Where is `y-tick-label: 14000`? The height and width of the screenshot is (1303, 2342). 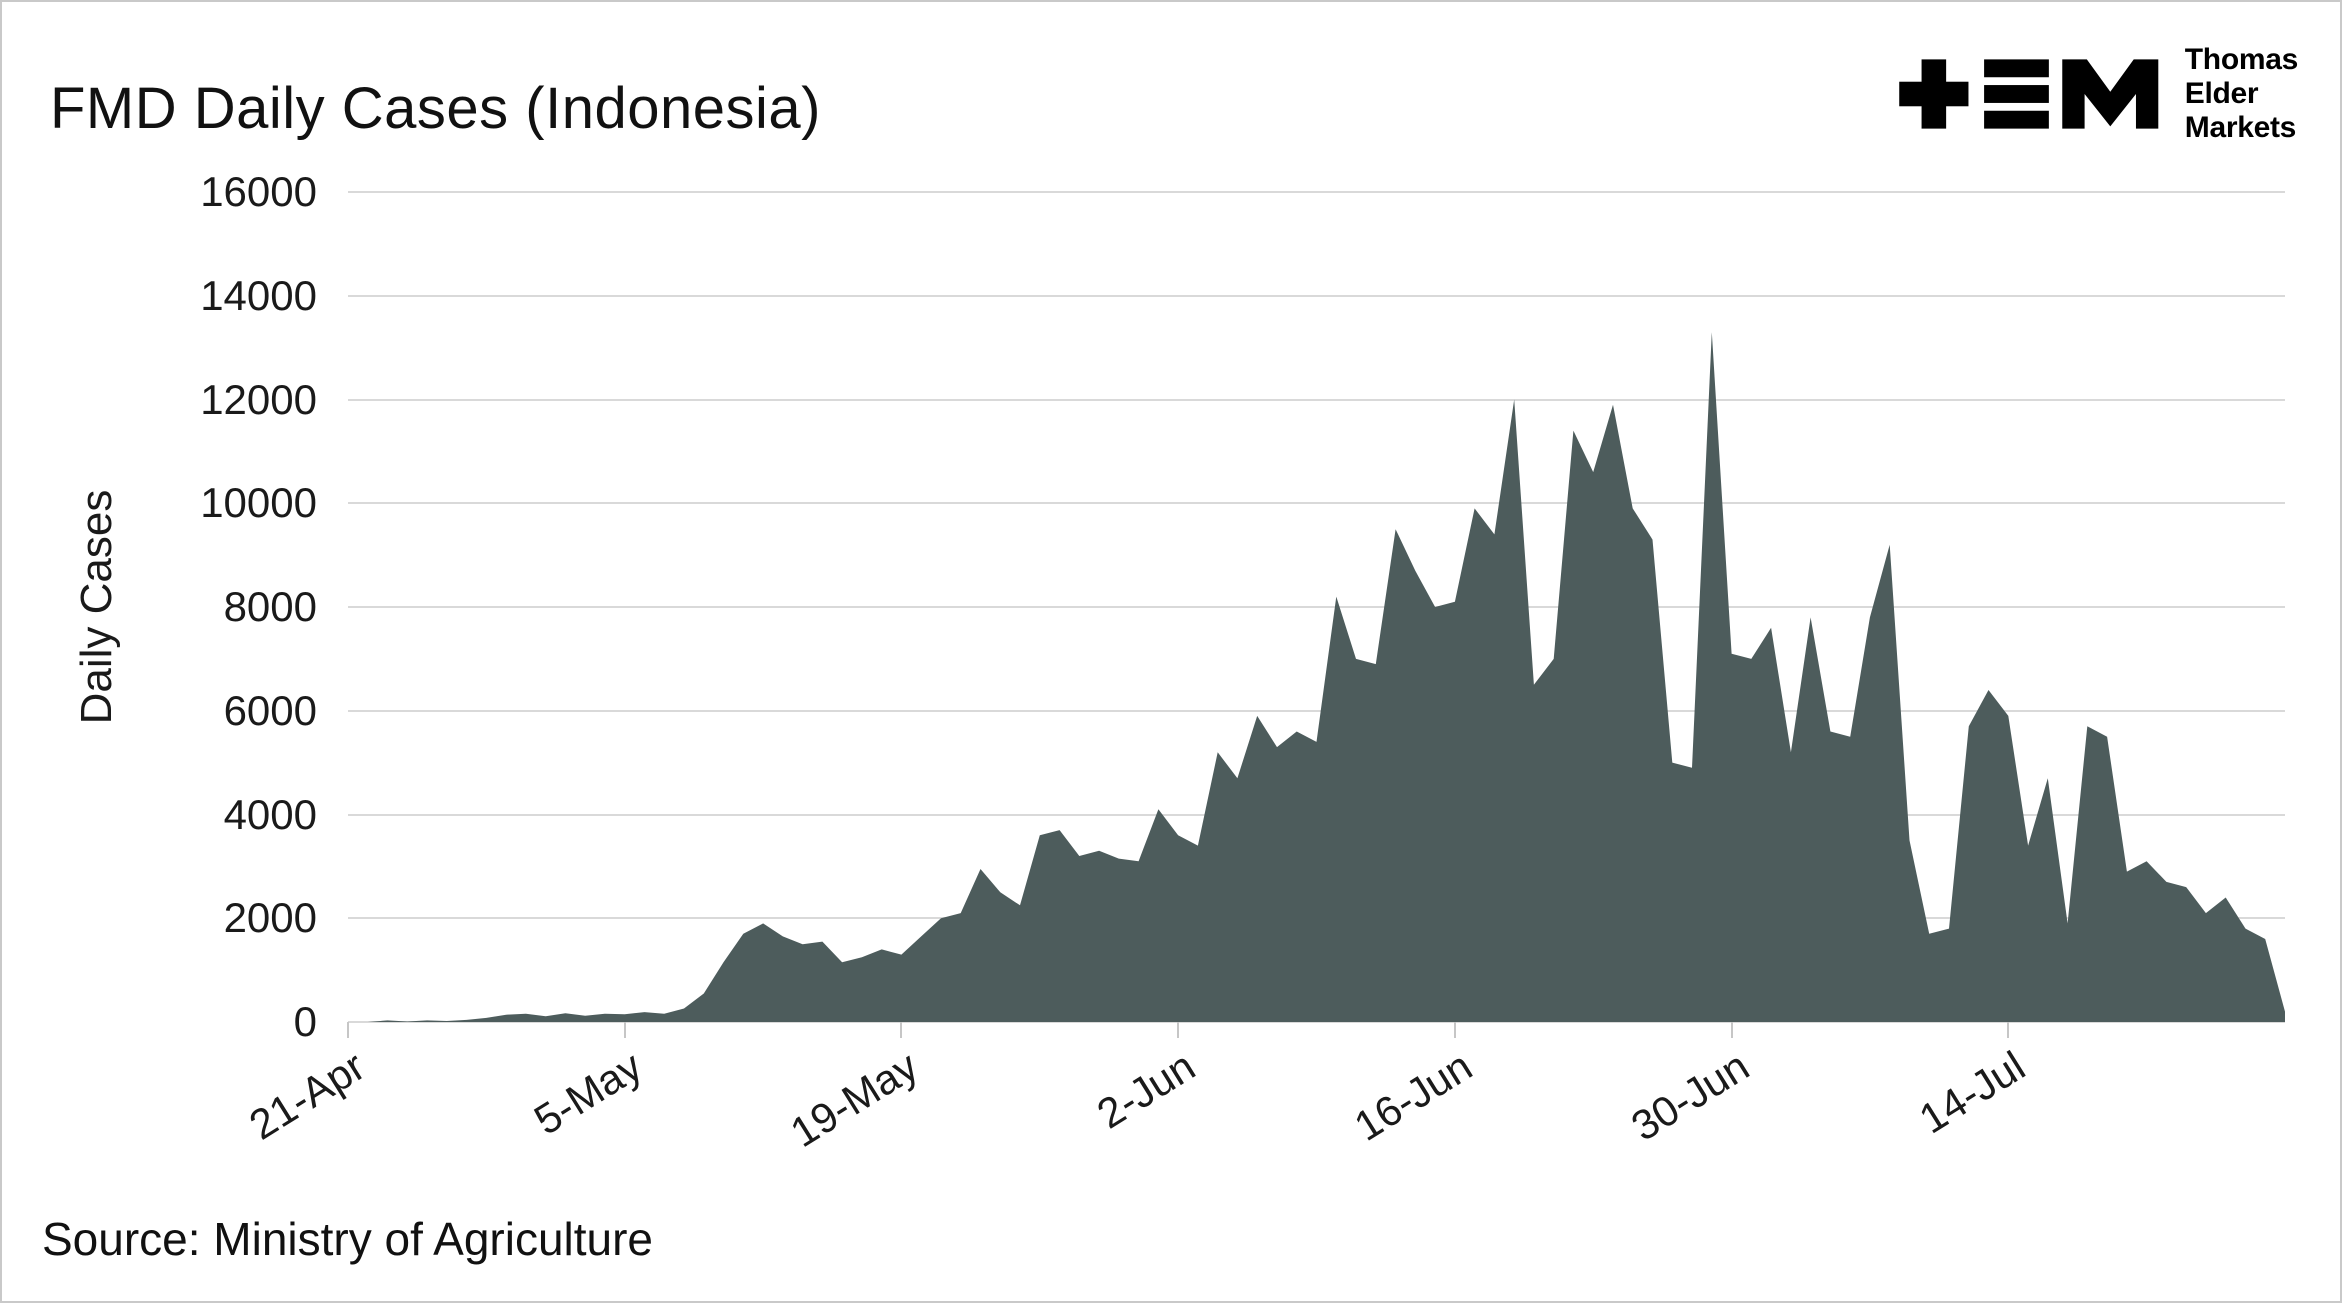 y-tick-label: 14000 is located at coordinates (258, 295).